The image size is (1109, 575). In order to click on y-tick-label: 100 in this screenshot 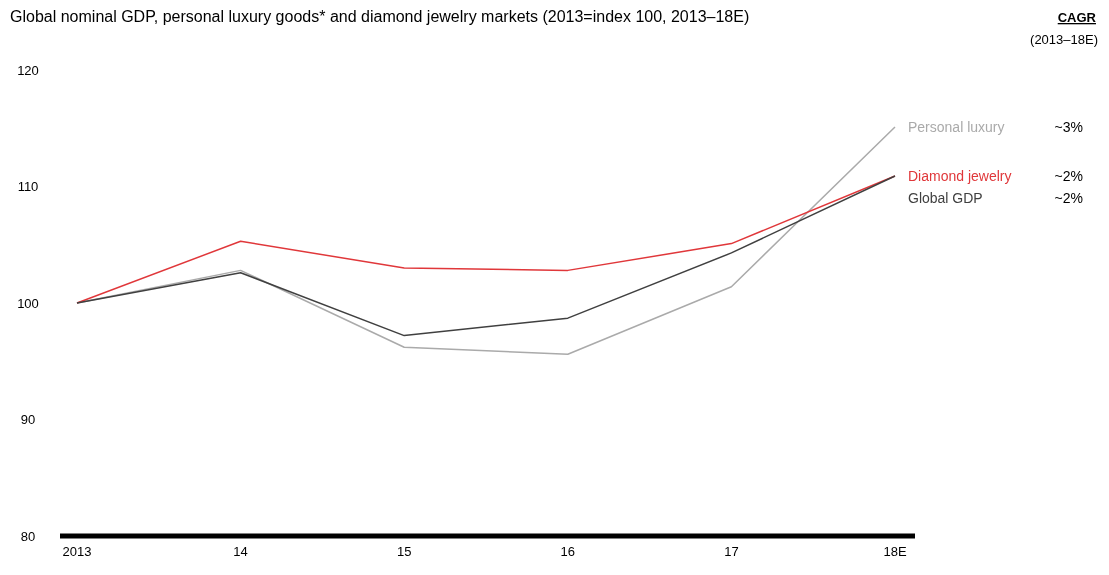, I will do `click(28, 303)`.